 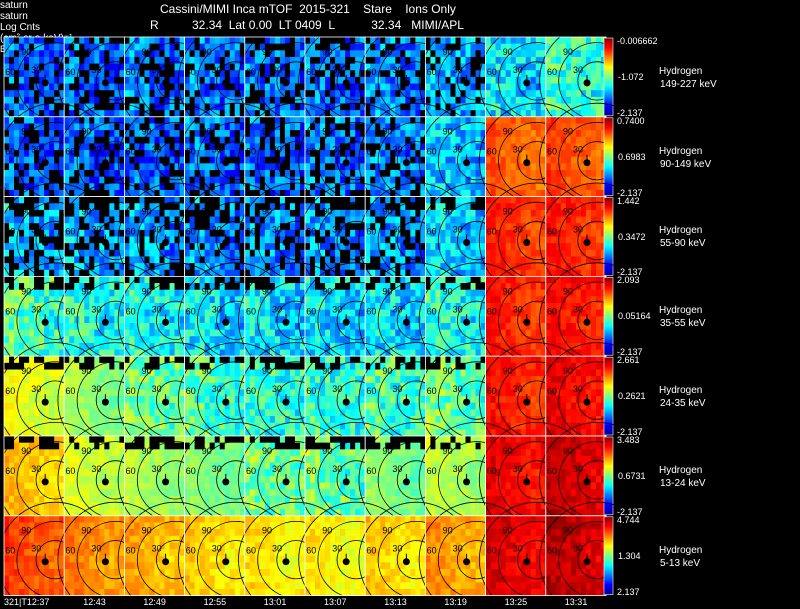 I want to click on energy-label: 5-13 keV, so click(x=680, y=563).